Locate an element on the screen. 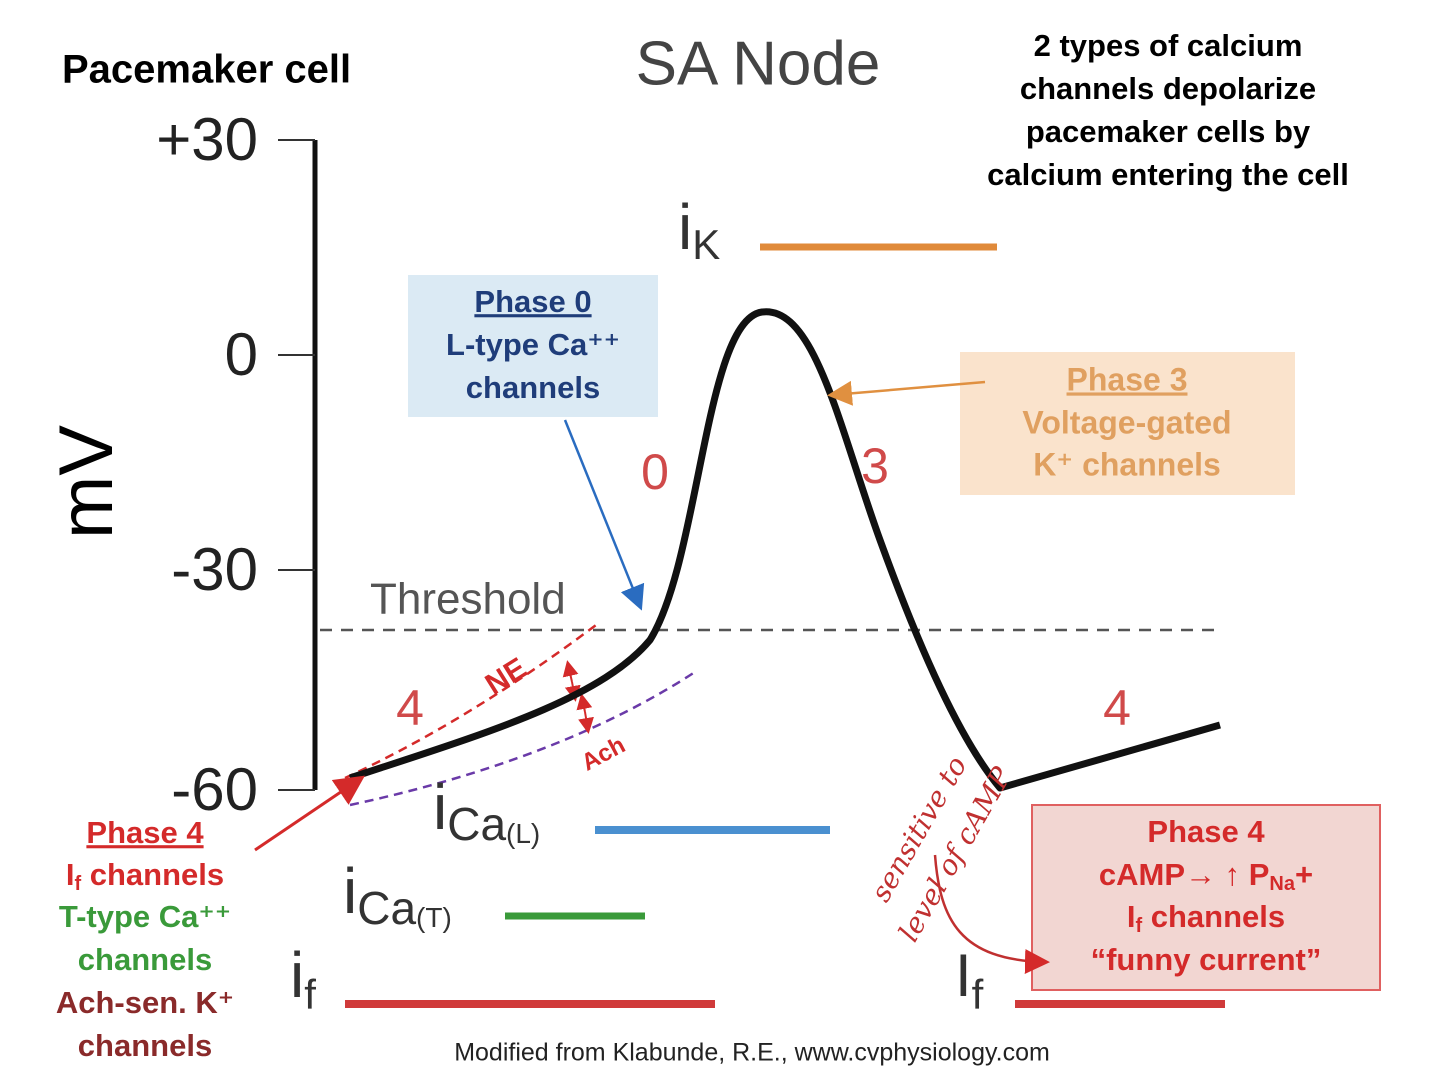 This screenshot has height=1082, width=1440. box-title: Phase 0 is located at coordinates (532, 301).